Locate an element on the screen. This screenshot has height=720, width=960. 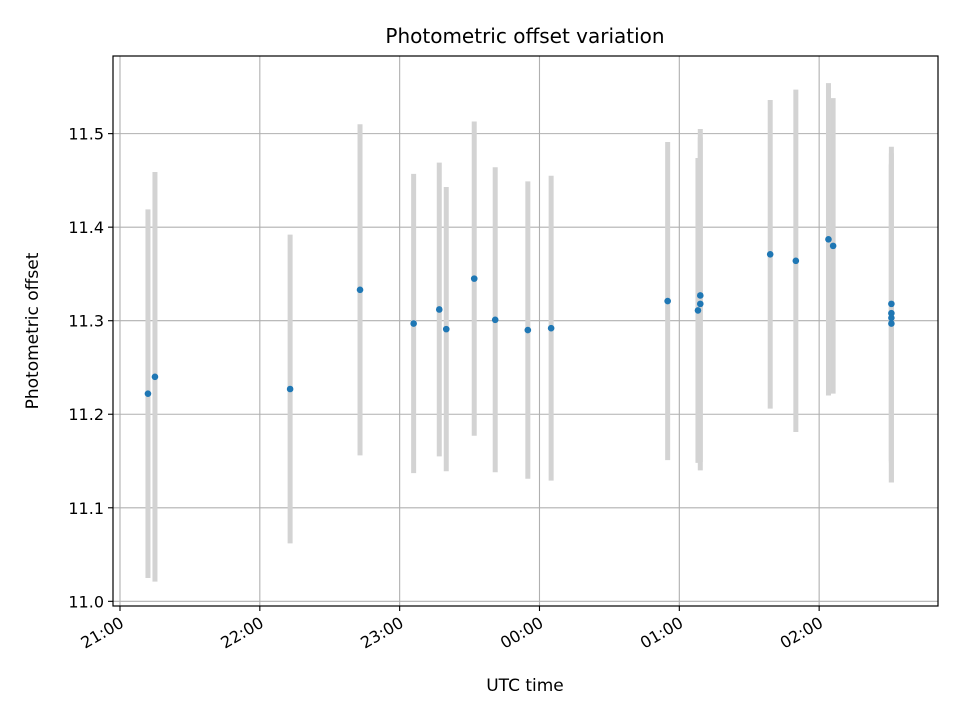
y-axis-title: Photometric offset is located at coordinates (33, 330).